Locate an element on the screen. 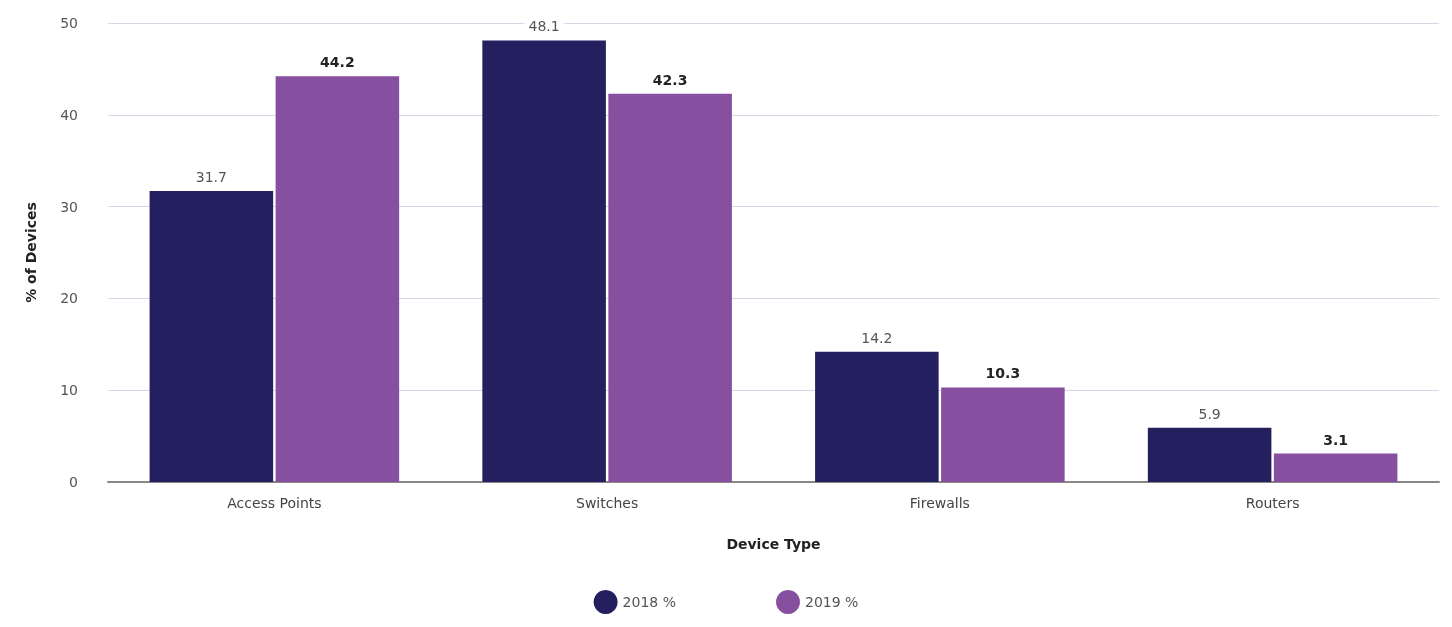 This screenshot has height=627, width=1452. data-label: 3.1 is located at coordinates (1336, 439).